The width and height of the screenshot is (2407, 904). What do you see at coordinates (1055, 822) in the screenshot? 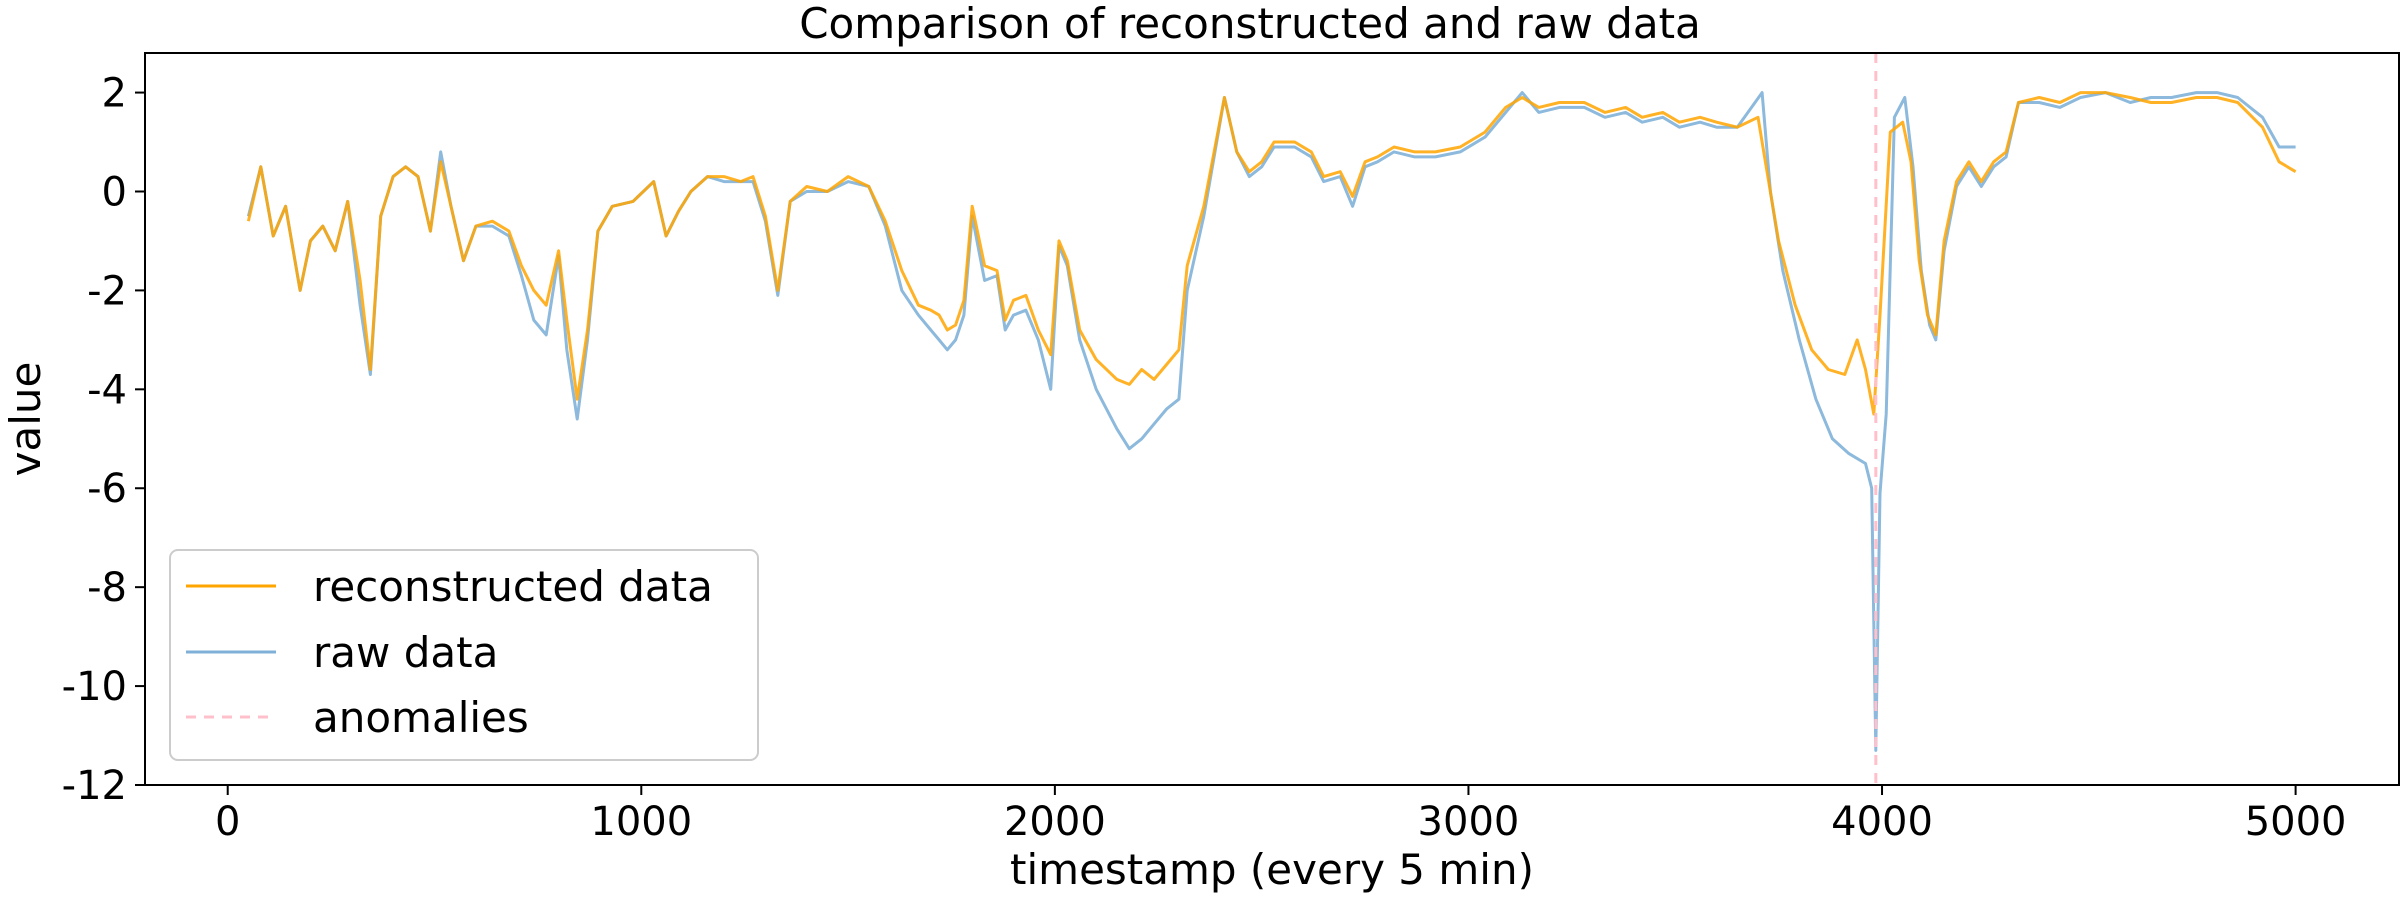
I see `x-tick-label: 2000` at bounding box center [1055, 822].